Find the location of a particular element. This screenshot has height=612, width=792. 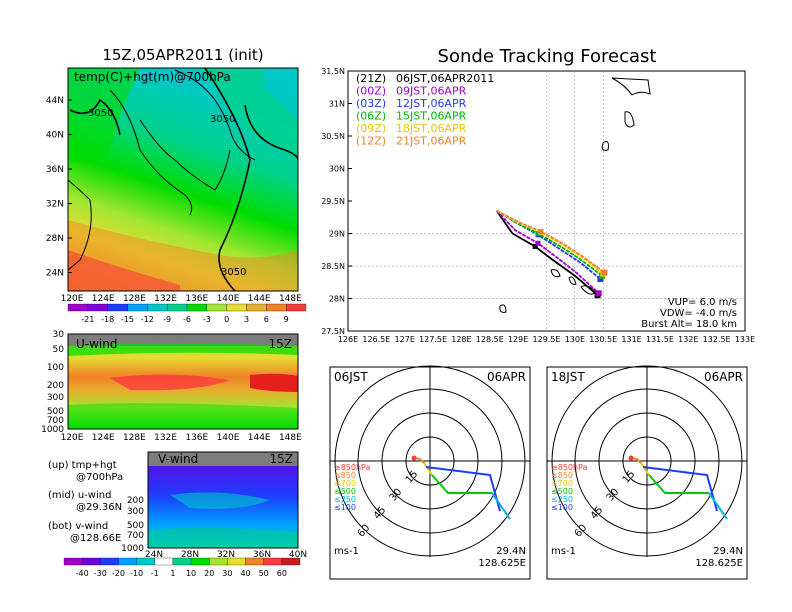

track-lon-tick: 129E is located at coordinates (518, 339).